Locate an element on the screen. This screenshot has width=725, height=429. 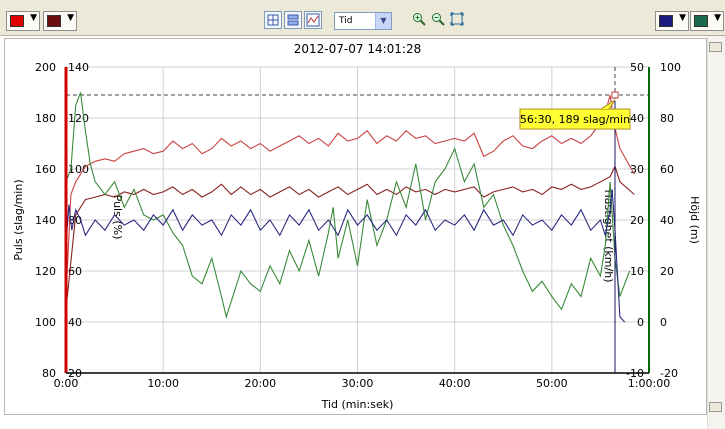
puls-tick-label: 80 is located at coordinates (49, 373).